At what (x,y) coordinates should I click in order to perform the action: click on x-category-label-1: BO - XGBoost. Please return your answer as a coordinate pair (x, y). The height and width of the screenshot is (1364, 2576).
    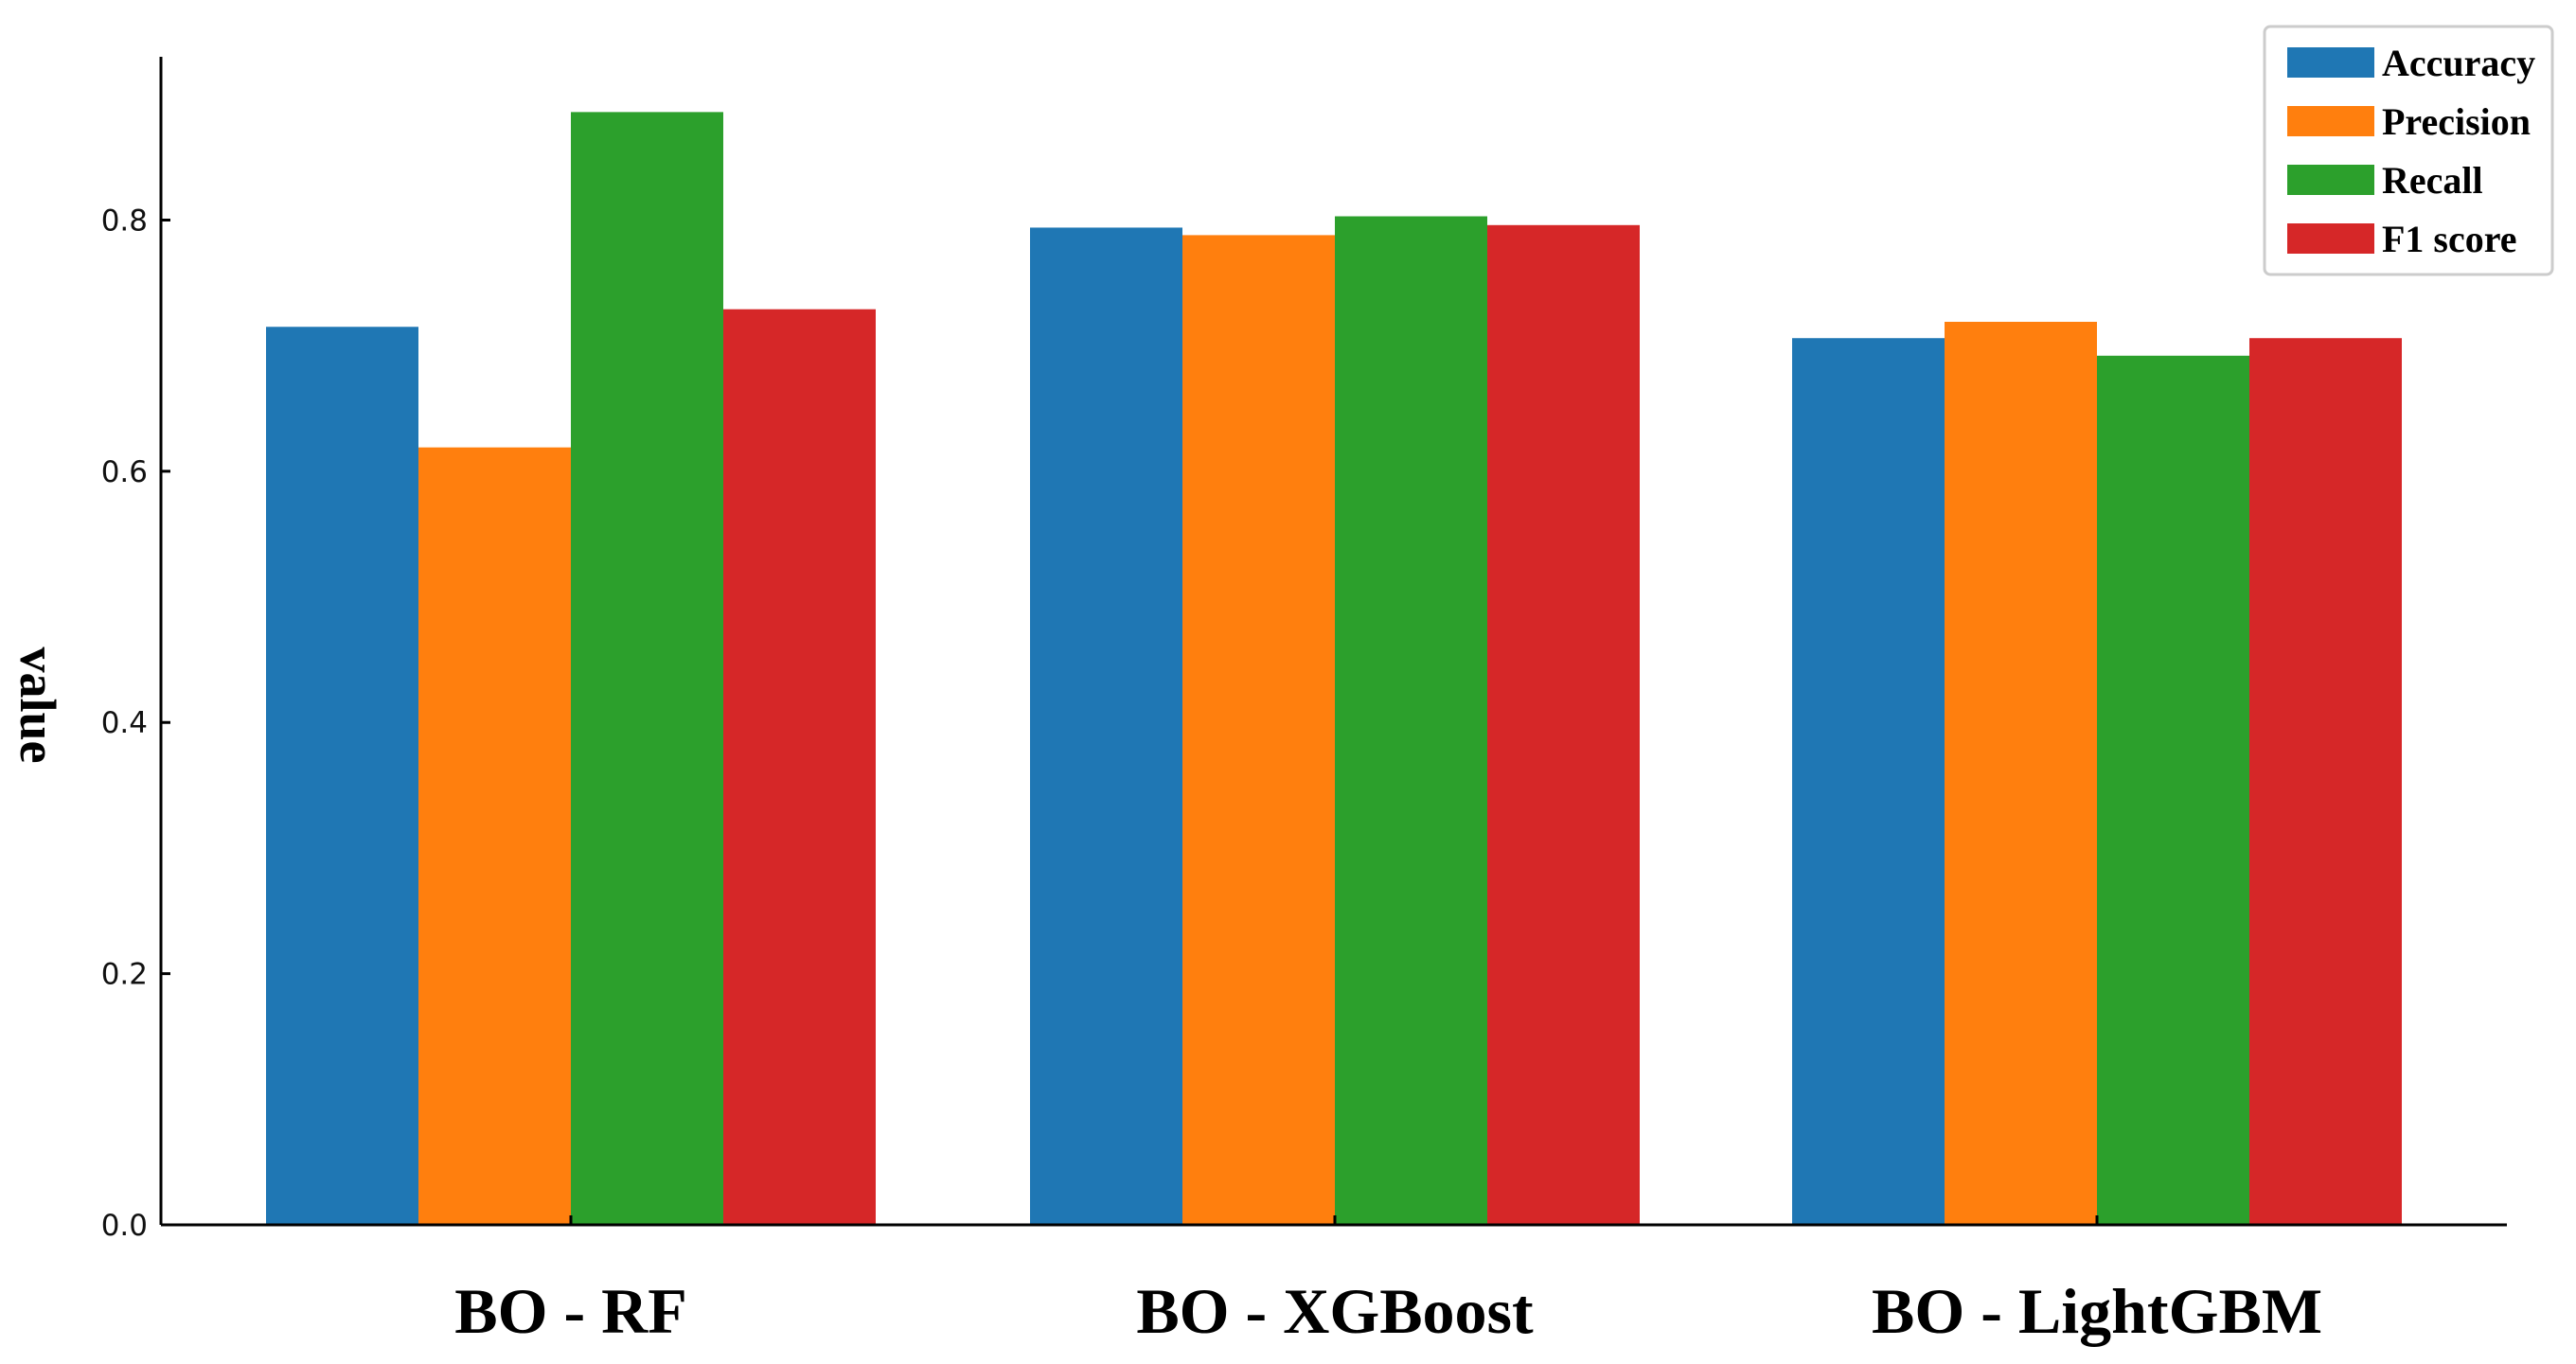
    Looking at the image, I should click on (1335, 1311).